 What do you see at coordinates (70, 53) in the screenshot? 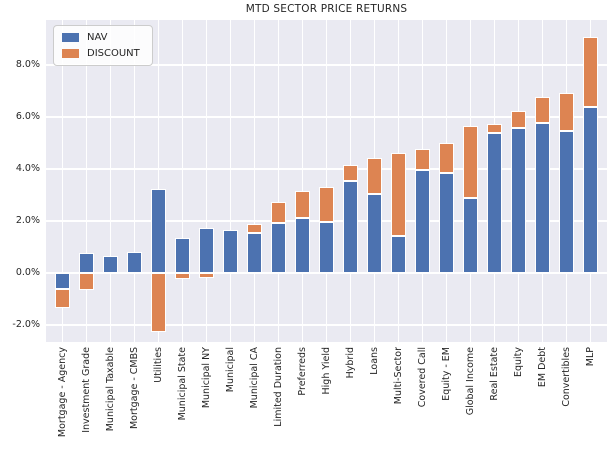
I see `legend-swatch-discount` at bounding box center [70, 53].